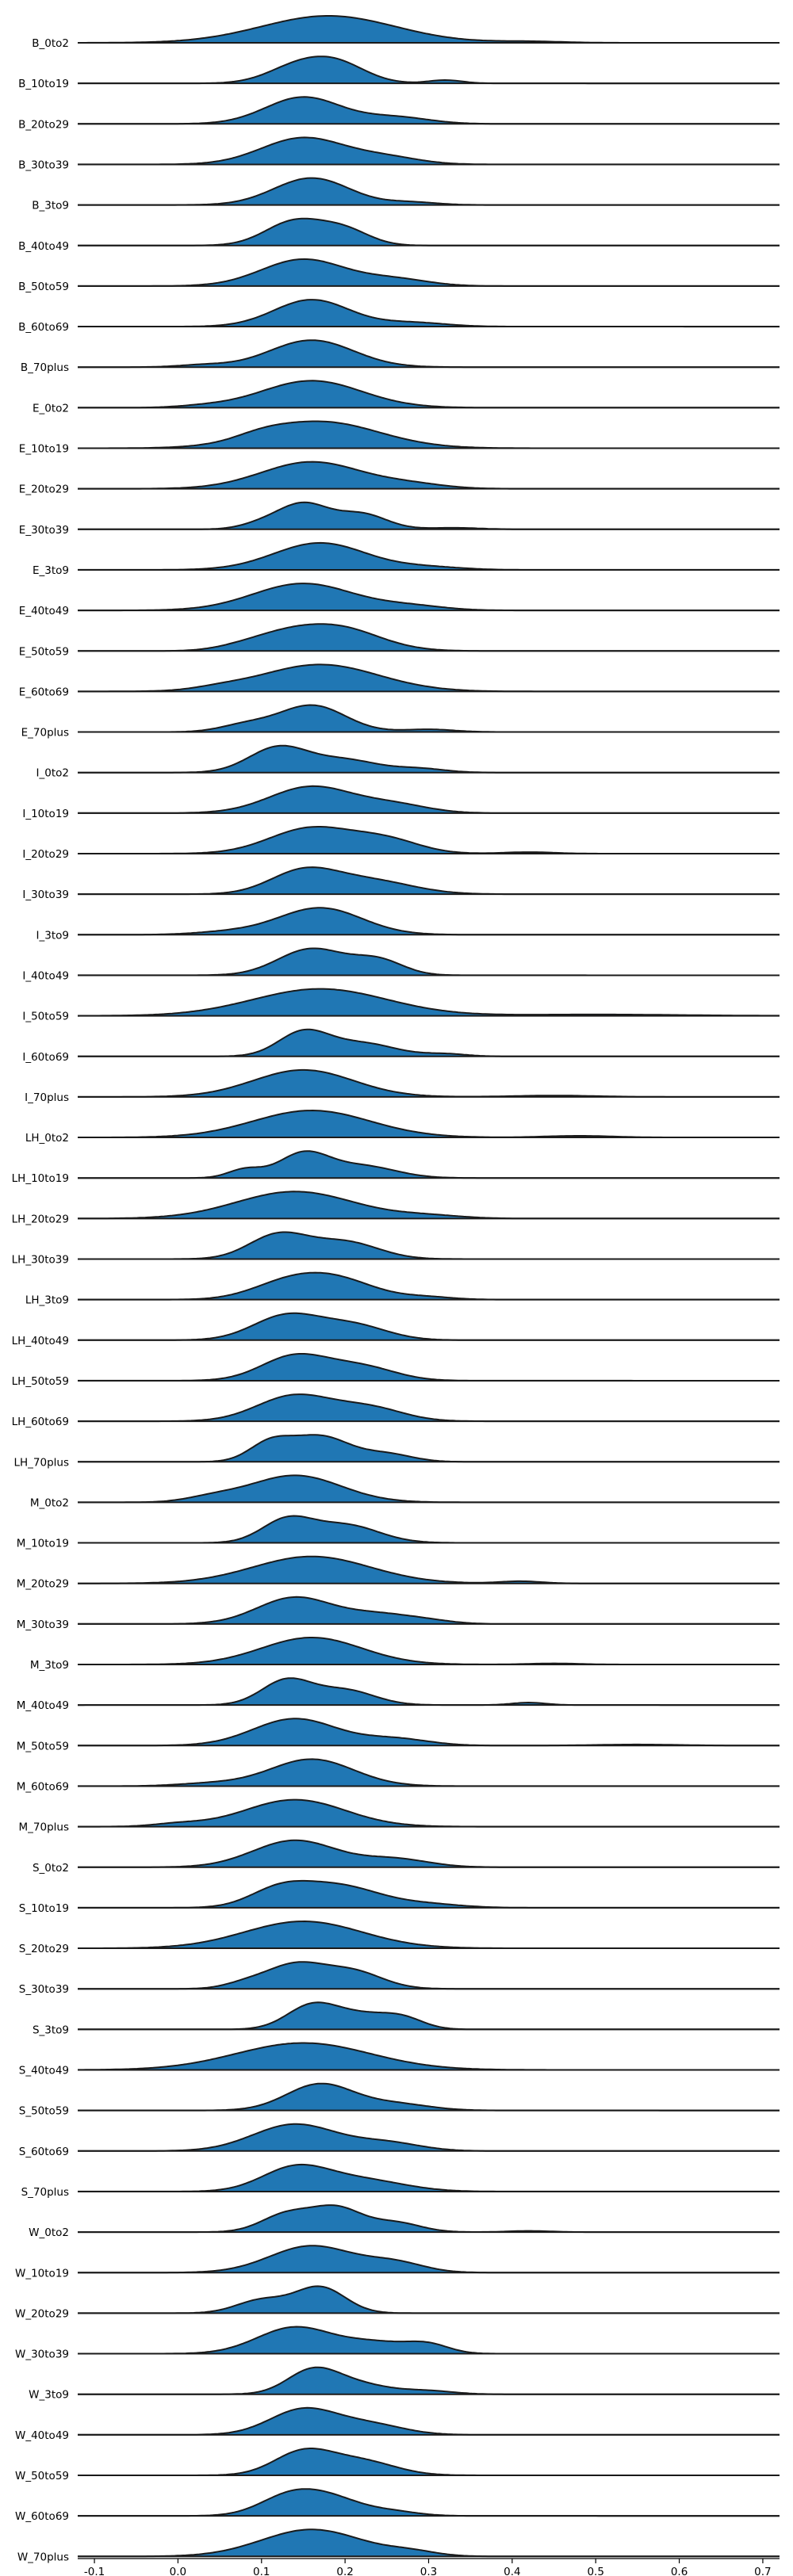 The image size is (793, 2576). Describe the element at coordinates (401, 802) in the screenshot. I see `ridge-I_10to19: I_10to19` at that location.